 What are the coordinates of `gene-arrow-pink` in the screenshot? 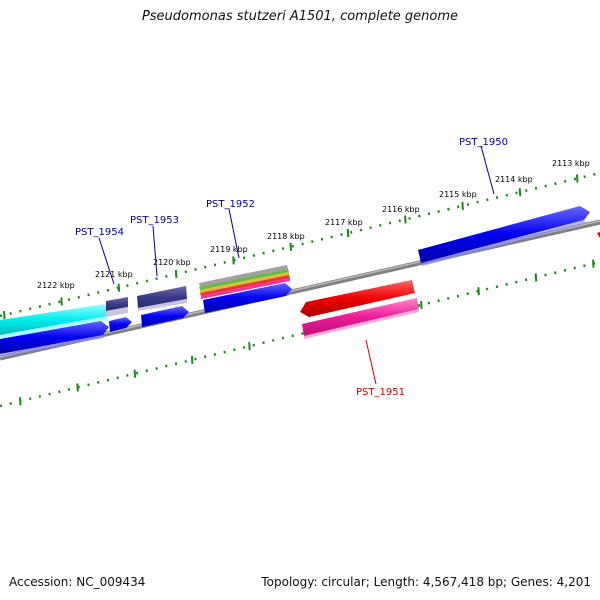 It's located at (360, 317).